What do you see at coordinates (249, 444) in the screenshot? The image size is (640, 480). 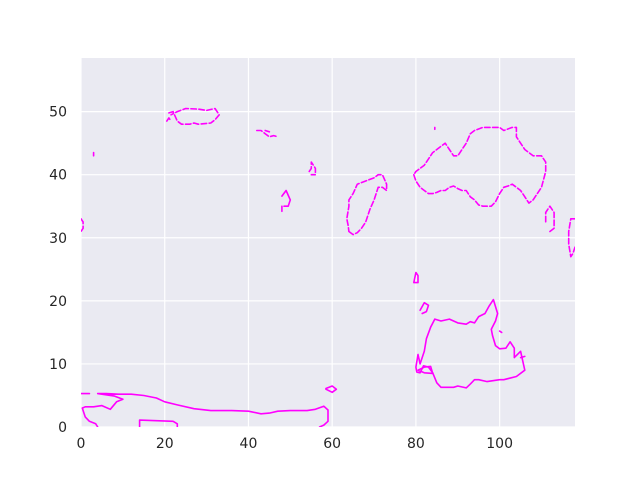 I see `x-tick-label: 40` at bounding box center [249, 444].